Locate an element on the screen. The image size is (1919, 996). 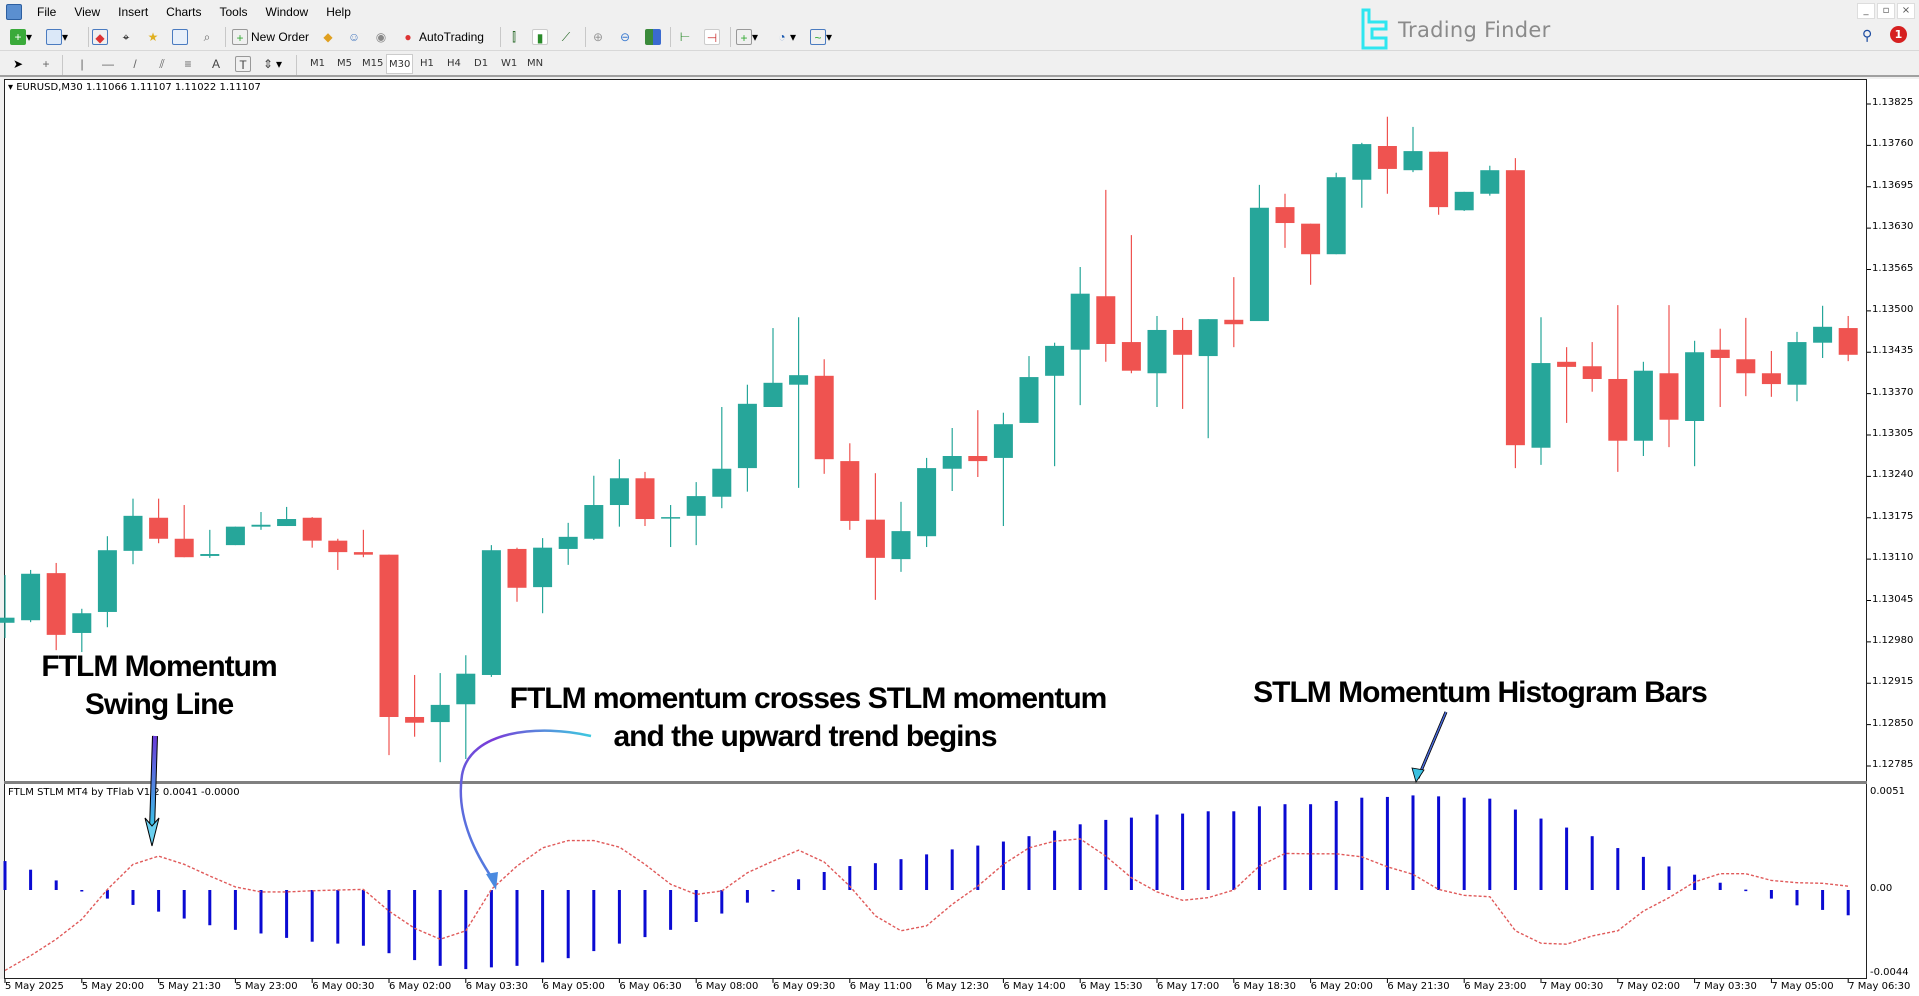
app-icon is located at coordinates (14, 11).